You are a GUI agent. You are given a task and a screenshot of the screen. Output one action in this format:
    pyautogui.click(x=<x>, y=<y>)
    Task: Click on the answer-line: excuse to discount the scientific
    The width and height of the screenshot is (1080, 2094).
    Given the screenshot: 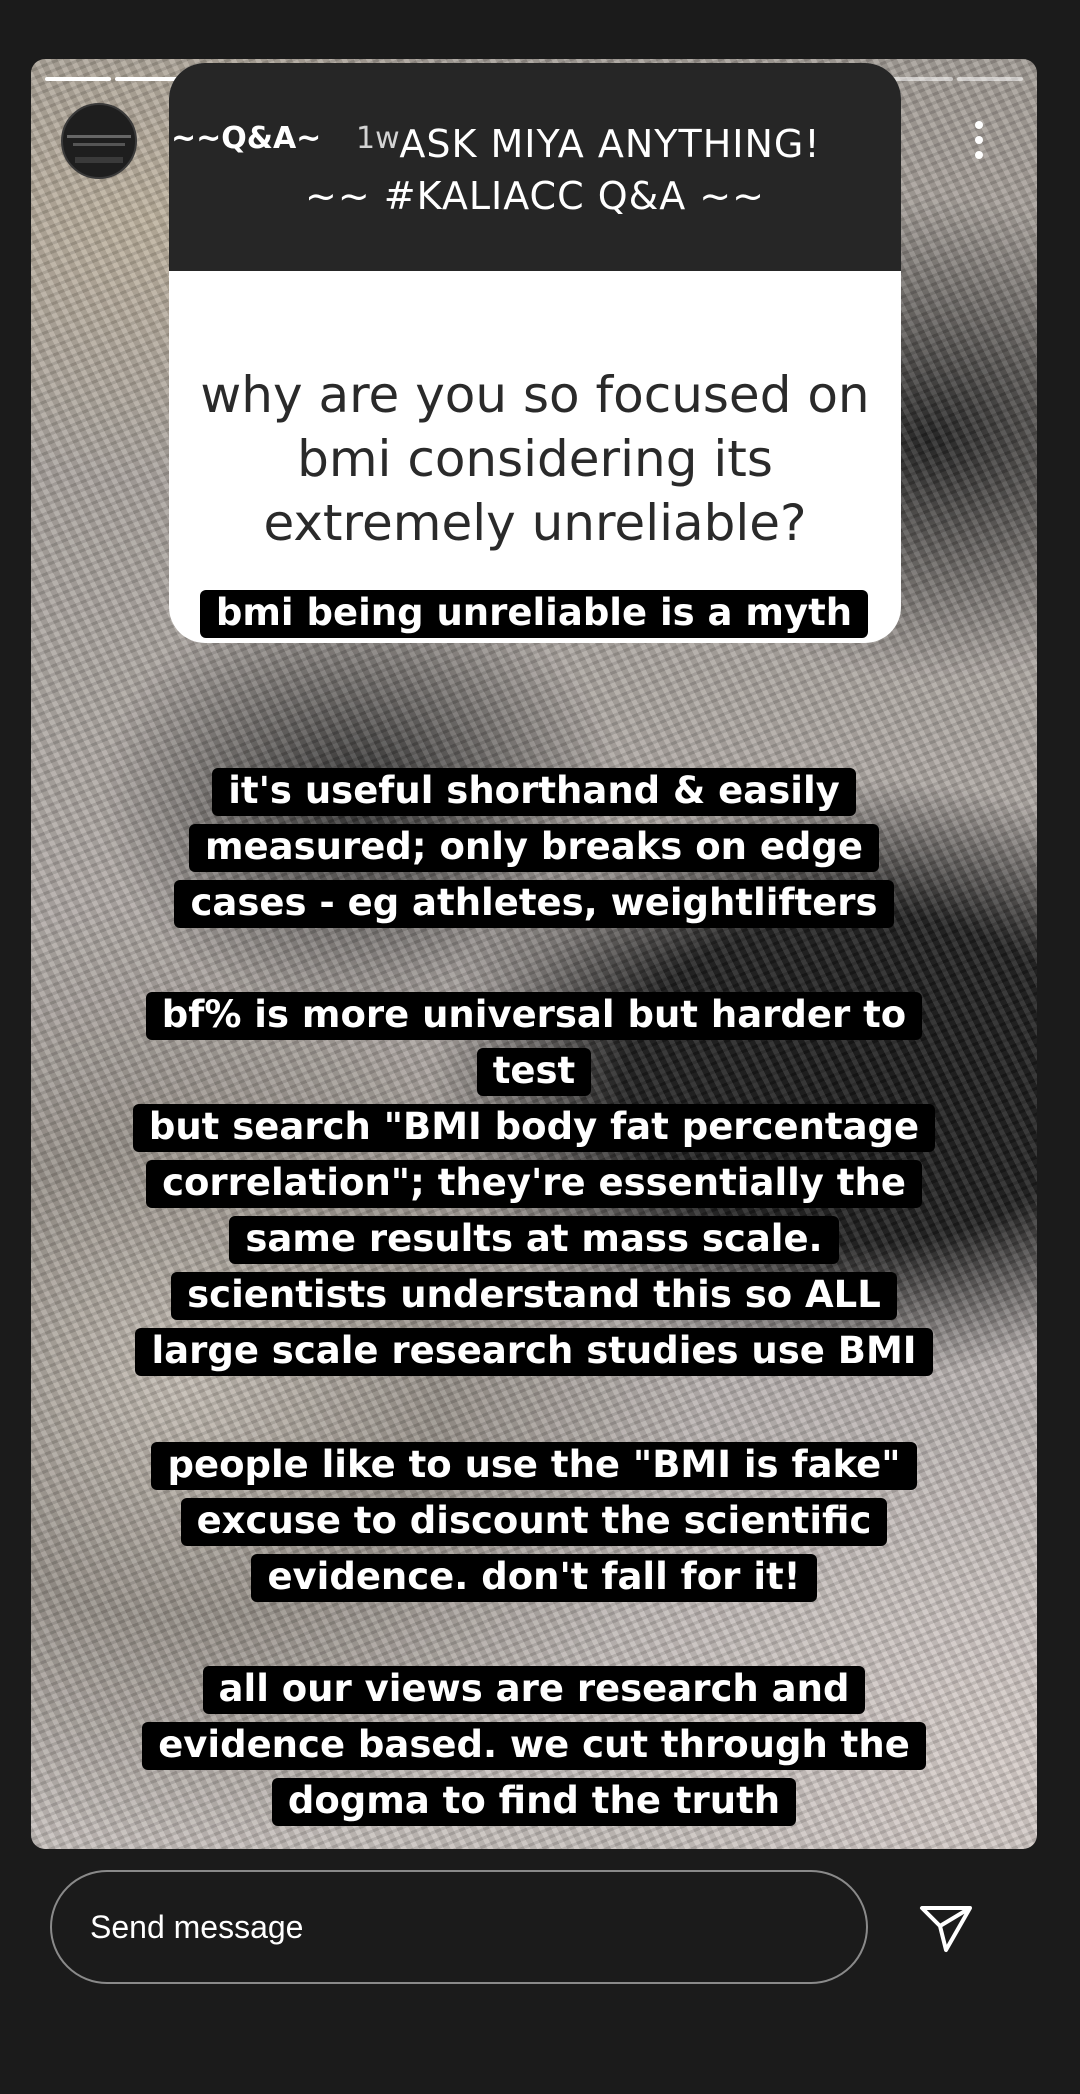 What is the action you would take?
    pyautogui.click(x=534, y=1521)
    